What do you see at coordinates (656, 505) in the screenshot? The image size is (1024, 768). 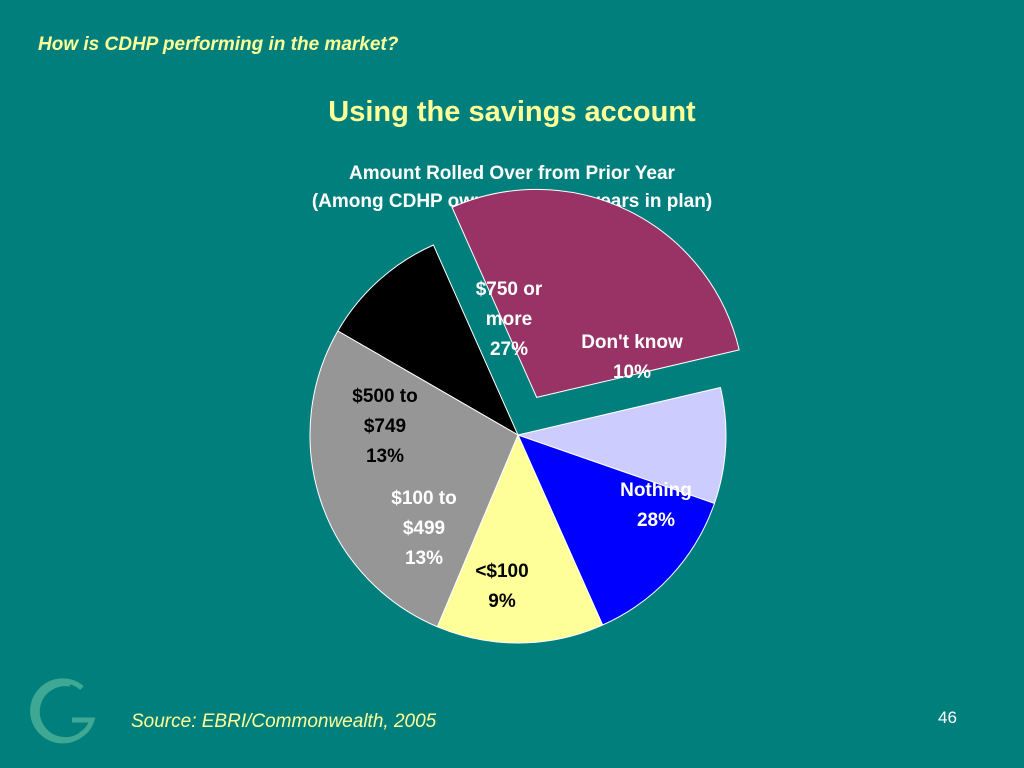 I see `pie-label-nothing: Nothing 28%` at bounding box center [656, 505].